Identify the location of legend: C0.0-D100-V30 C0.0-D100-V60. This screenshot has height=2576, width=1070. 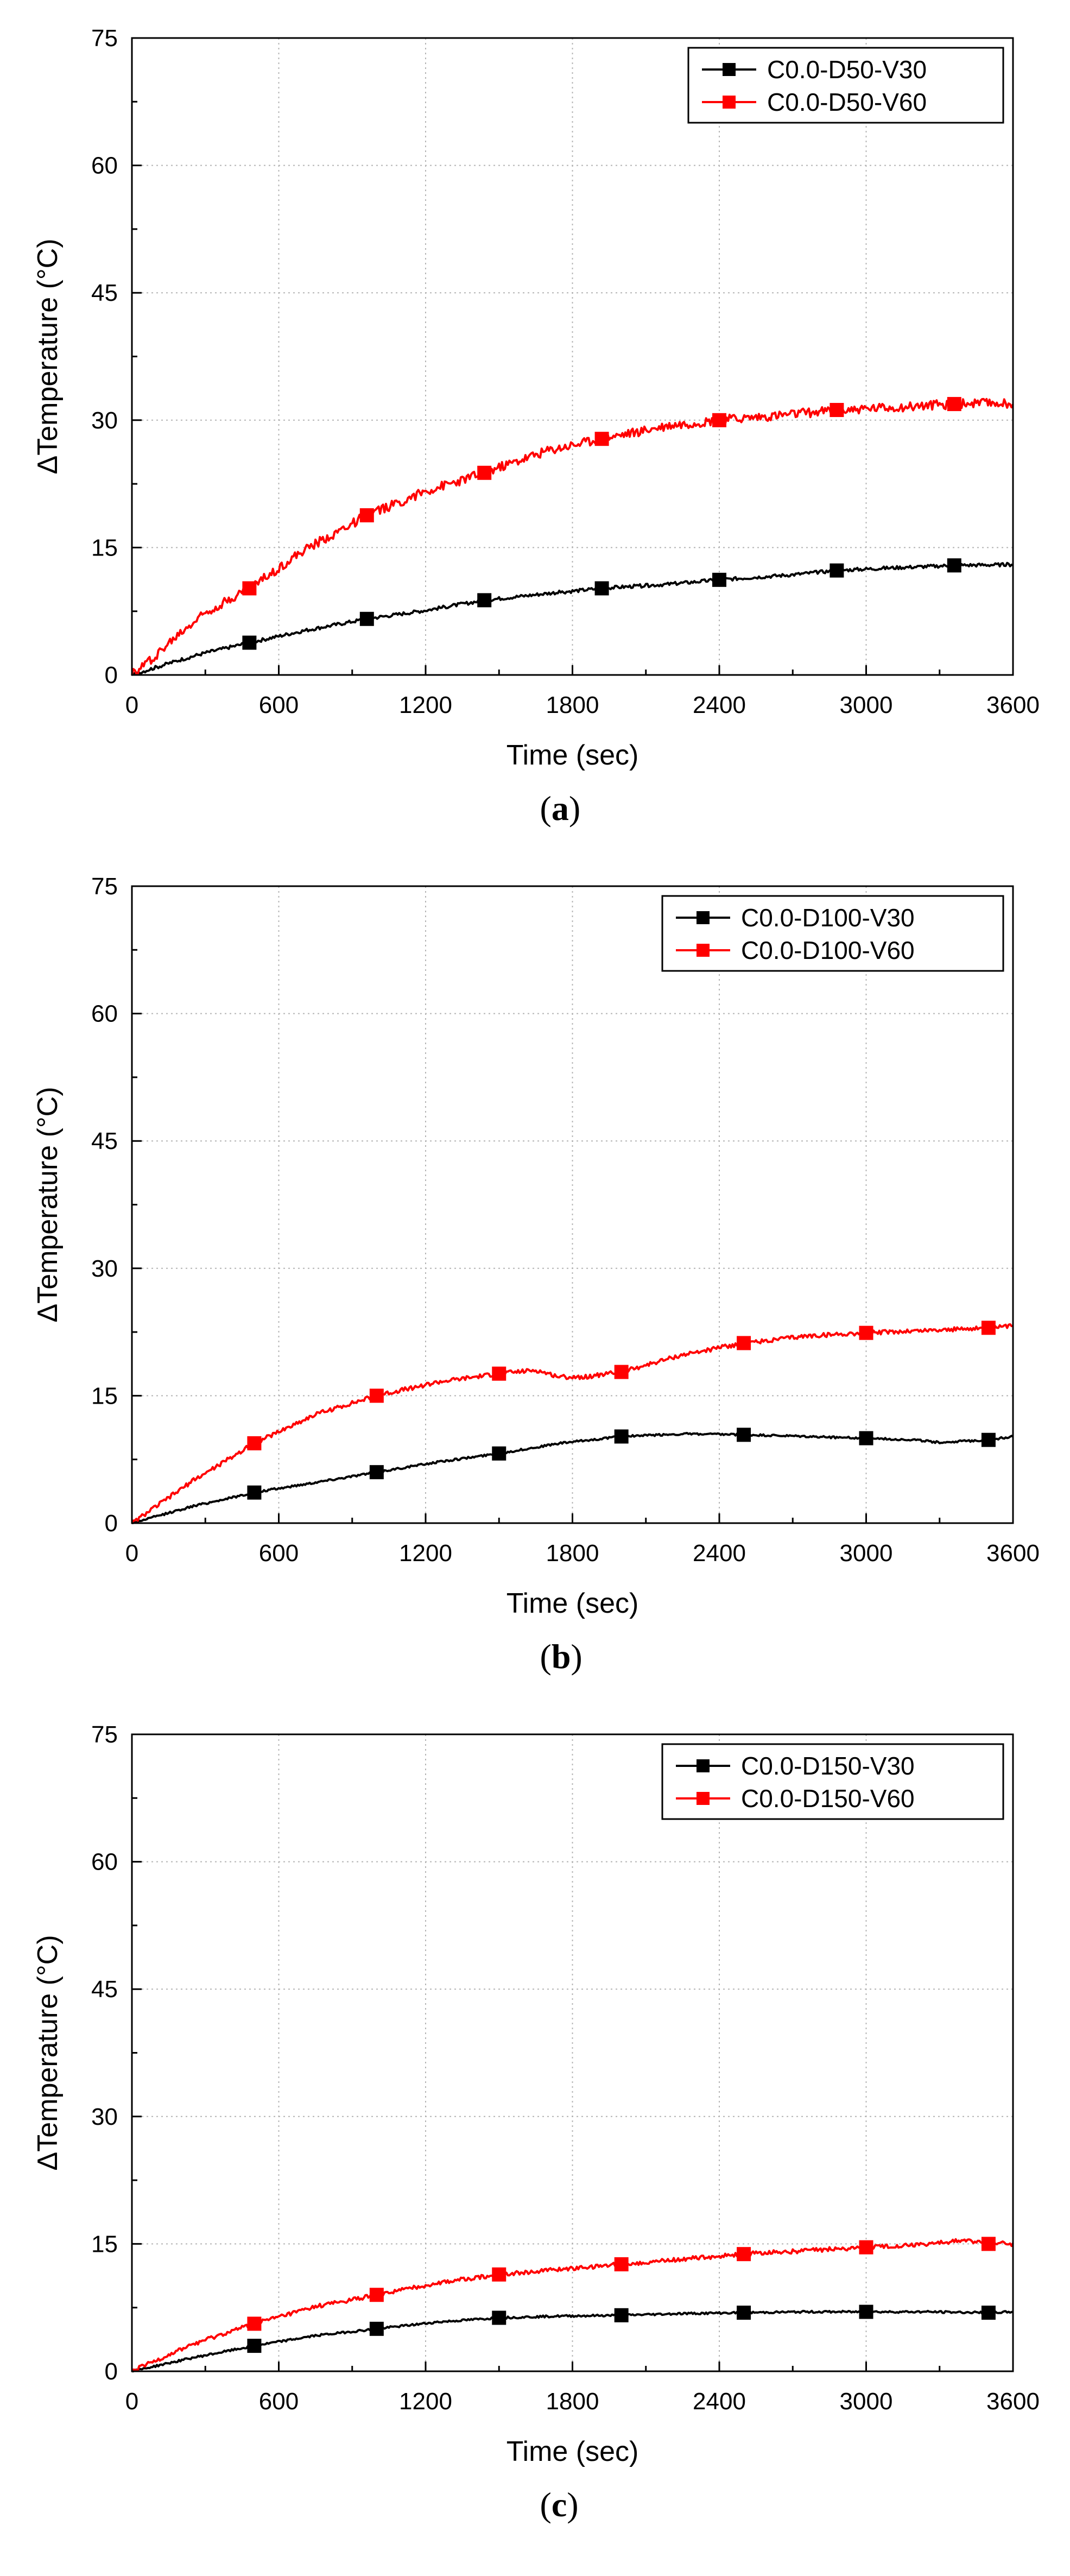
(832, 934).